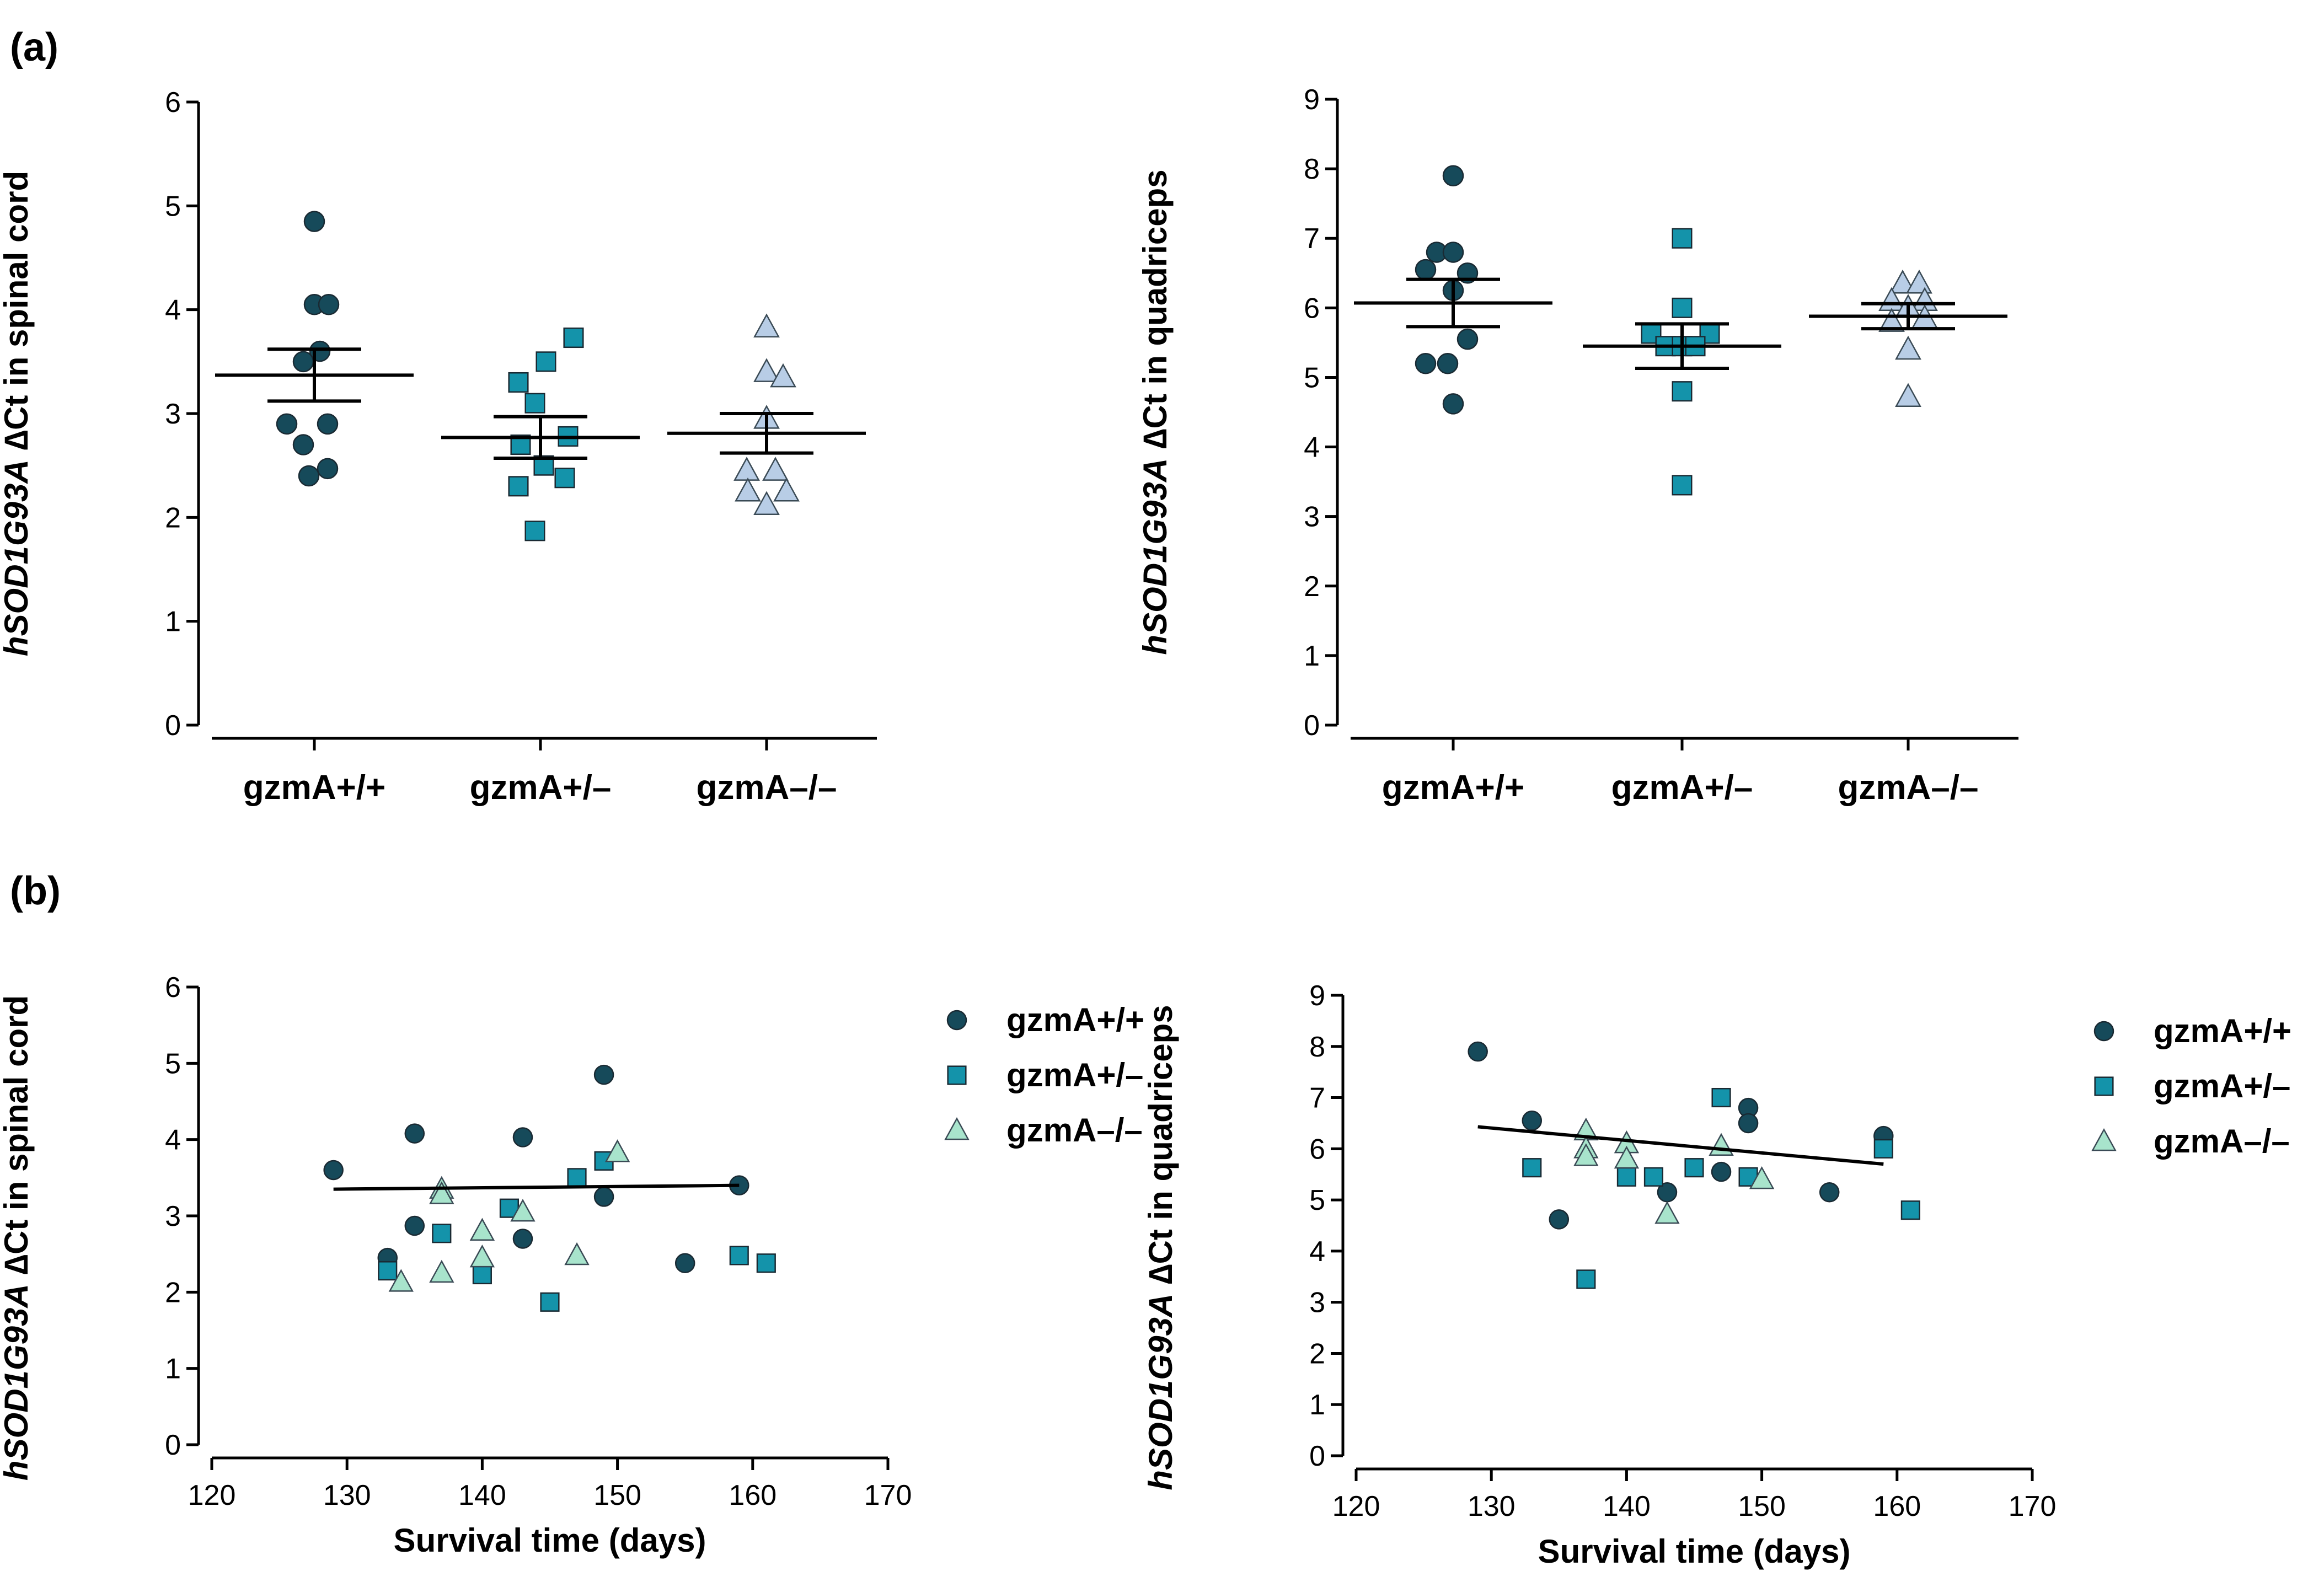 The image size is (2324, 1582). I want to click on x-tick-label: 170, so click(888, 1495).